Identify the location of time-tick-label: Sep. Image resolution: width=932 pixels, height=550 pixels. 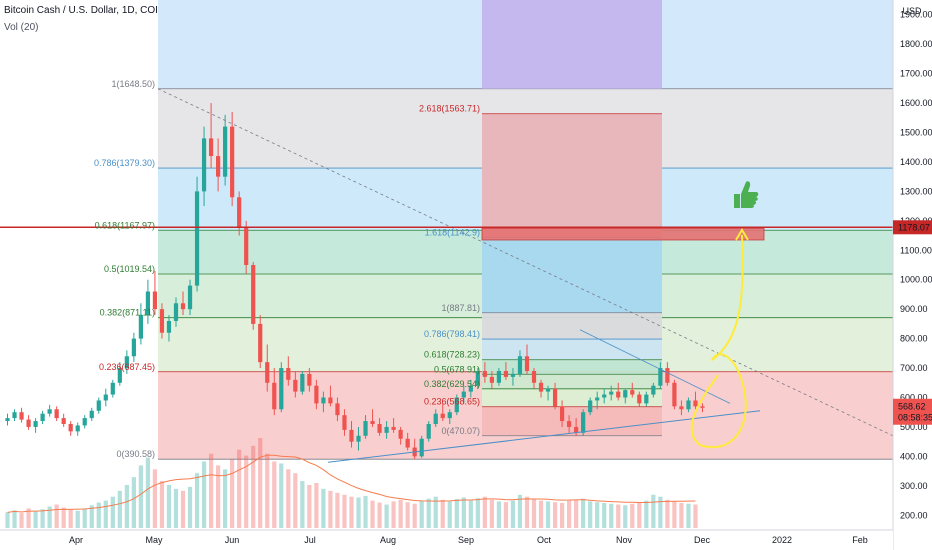
(466, 540).